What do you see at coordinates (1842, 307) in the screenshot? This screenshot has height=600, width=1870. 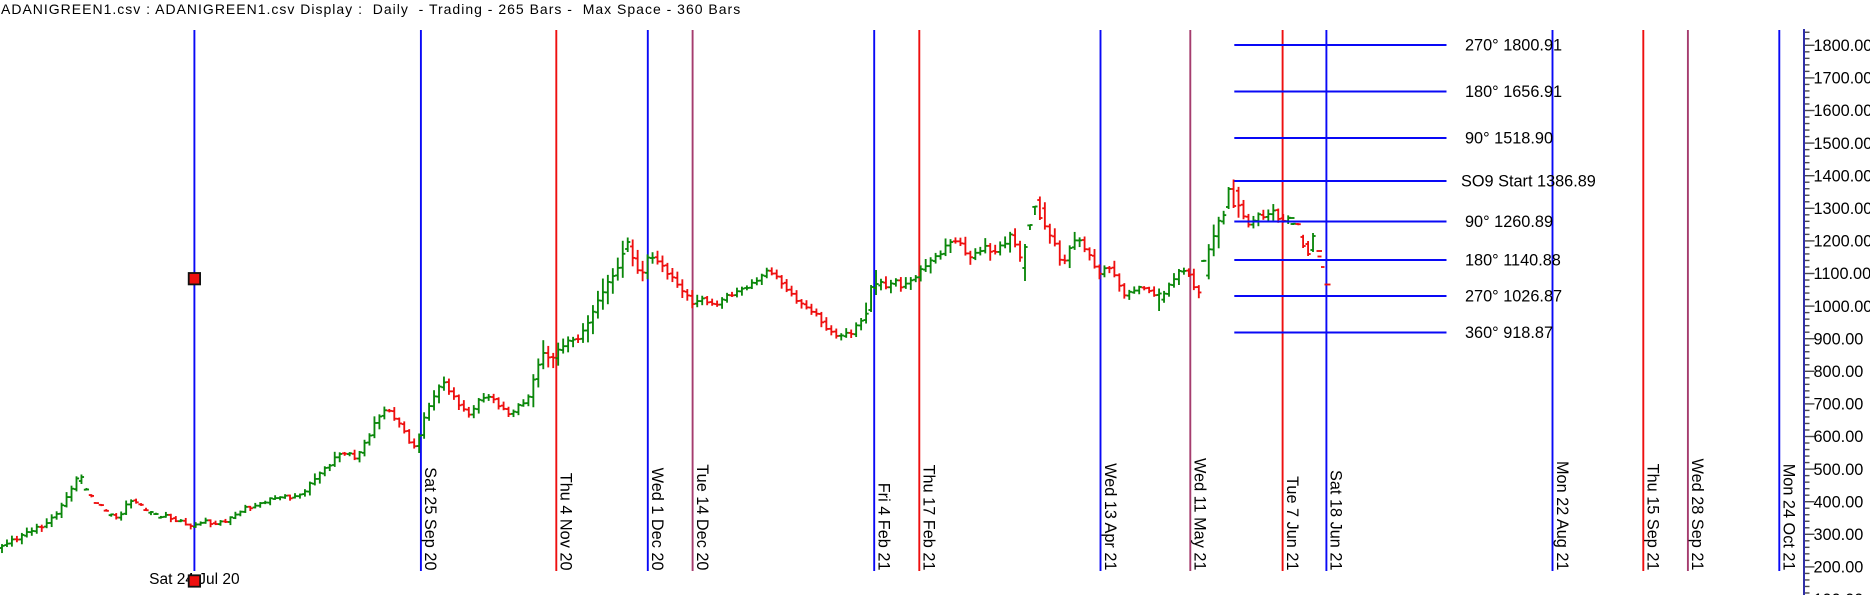 I see `svg-text: 1000.00` at bounding box center [1842, 307].